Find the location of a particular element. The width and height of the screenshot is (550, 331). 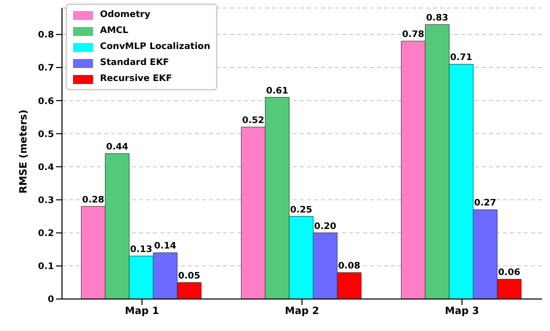

y-tick-label: 0.5 is located at coordinates (46, 135).